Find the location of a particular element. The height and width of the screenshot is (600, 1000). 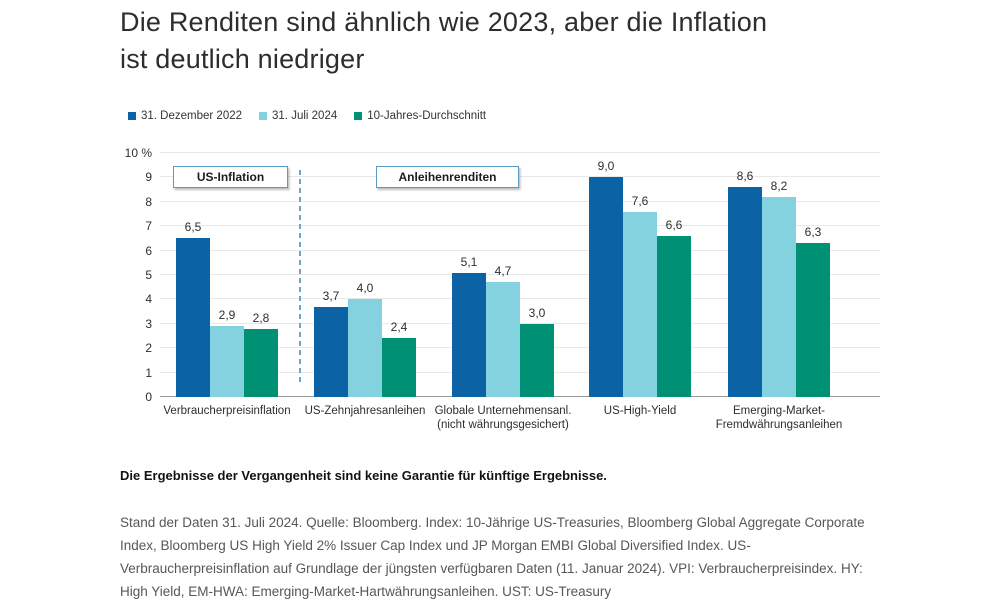

anleihenrenditen-section-label: Anleihenrenditen is located at coordinates (447, 177).